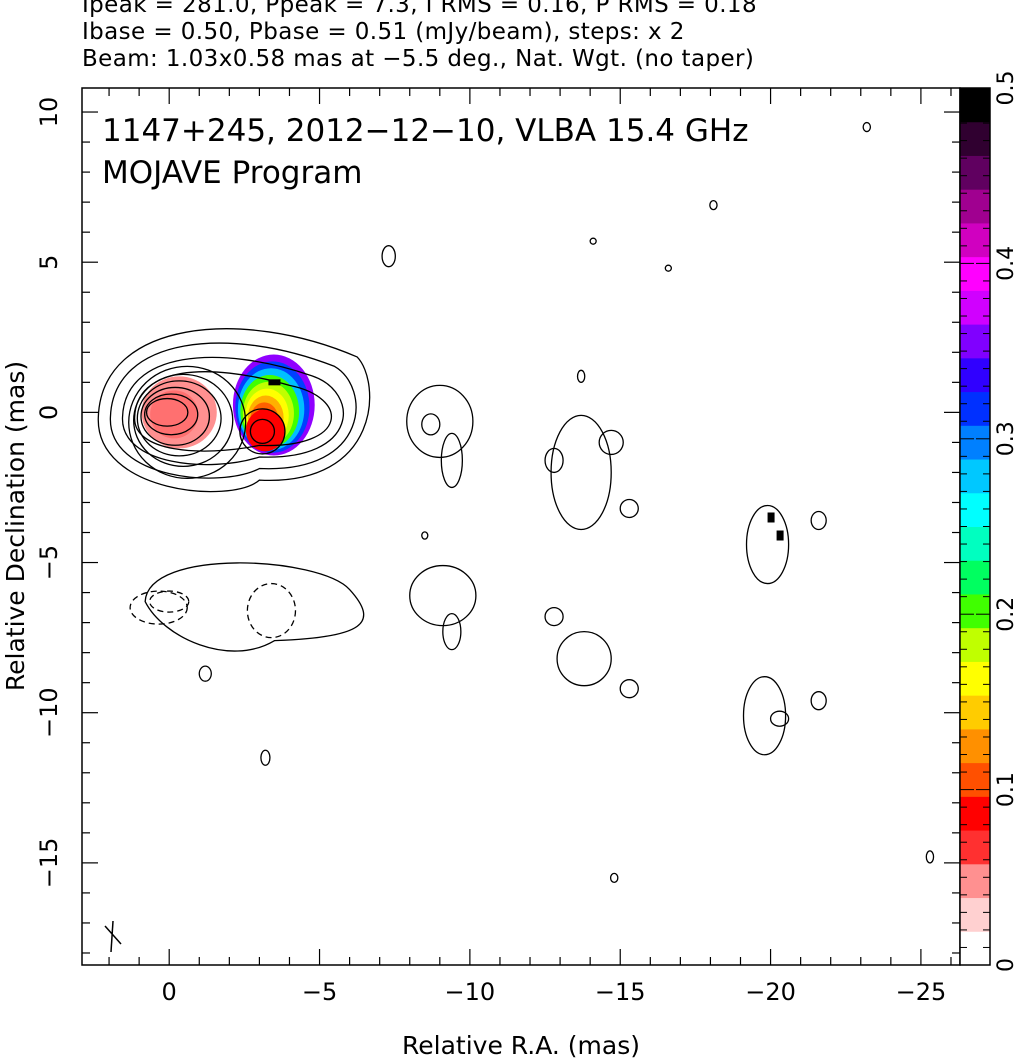 The image size is (1021, 1060). I want to click on colorbar-ticks, so click(975, 526).